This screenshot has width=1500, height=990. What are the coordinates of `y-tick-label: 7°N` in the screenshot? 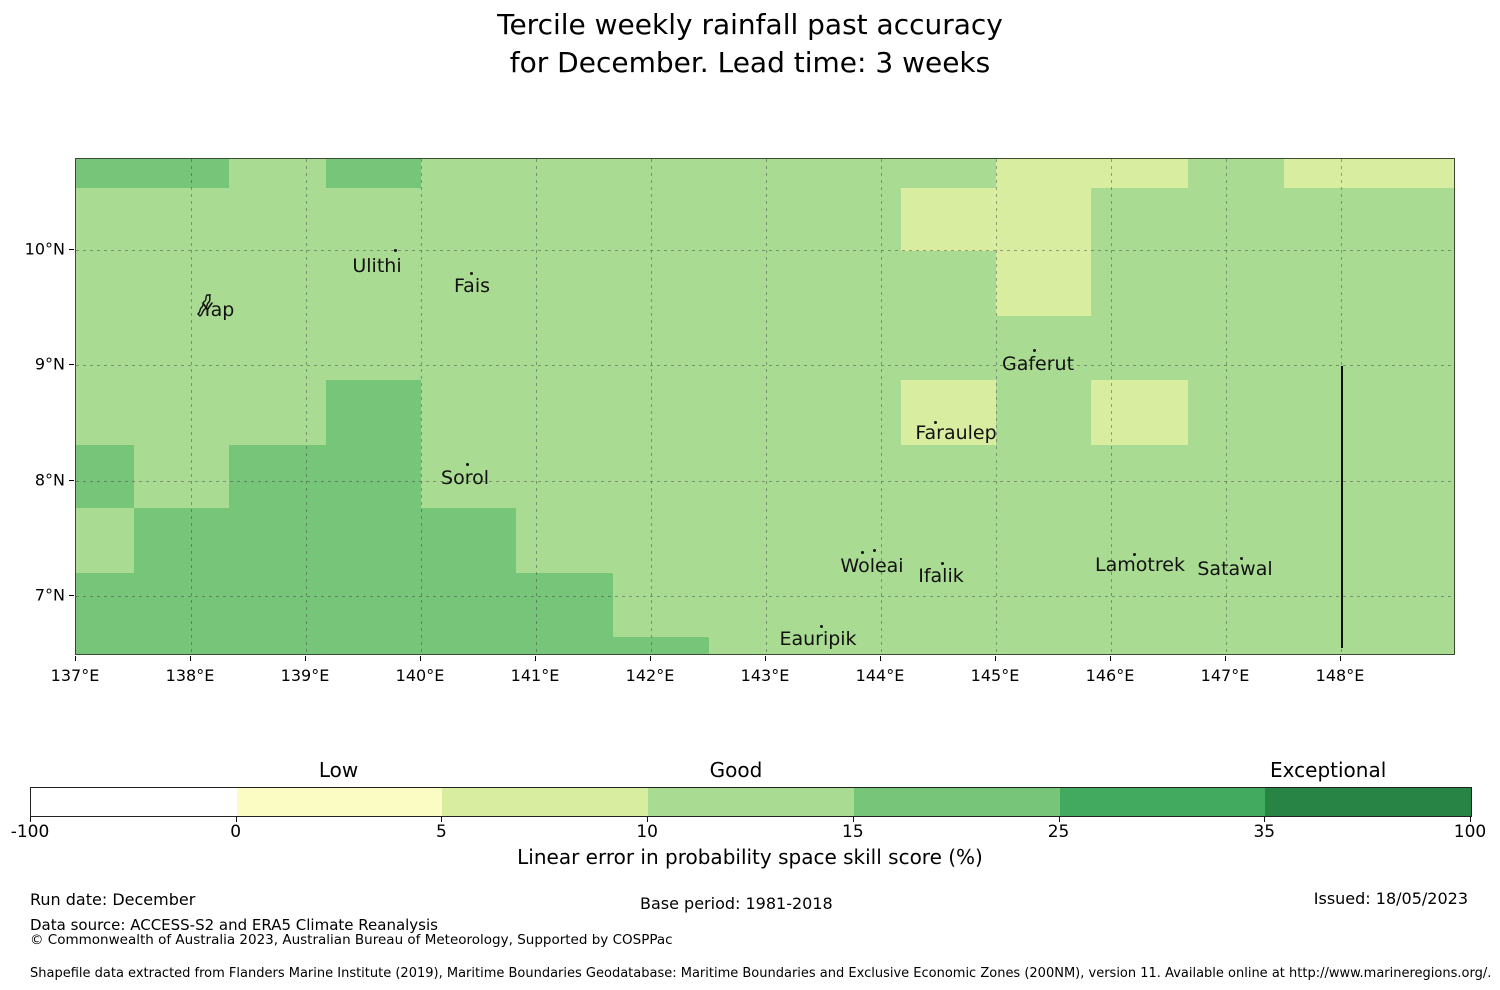 It's located at (49, 595).